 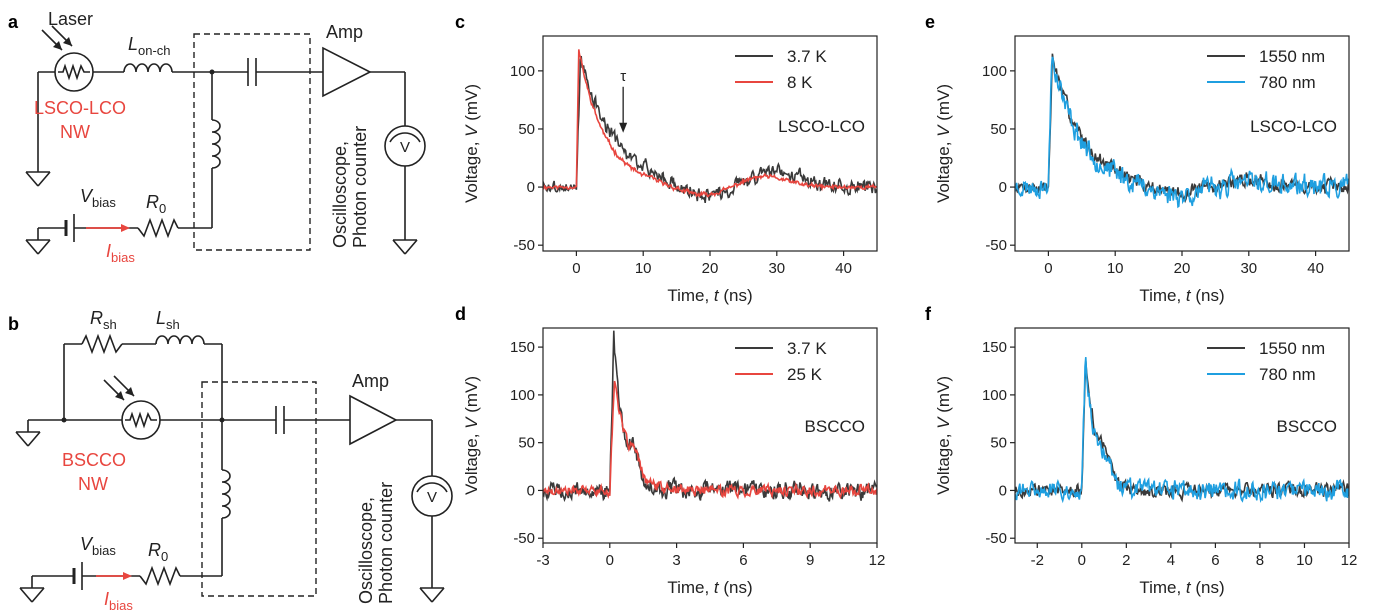 What do you see at coordinates (576, 268) in the screenshot?
I see `x-tick-label-c-0: 0` at bounding box center [576, 268].